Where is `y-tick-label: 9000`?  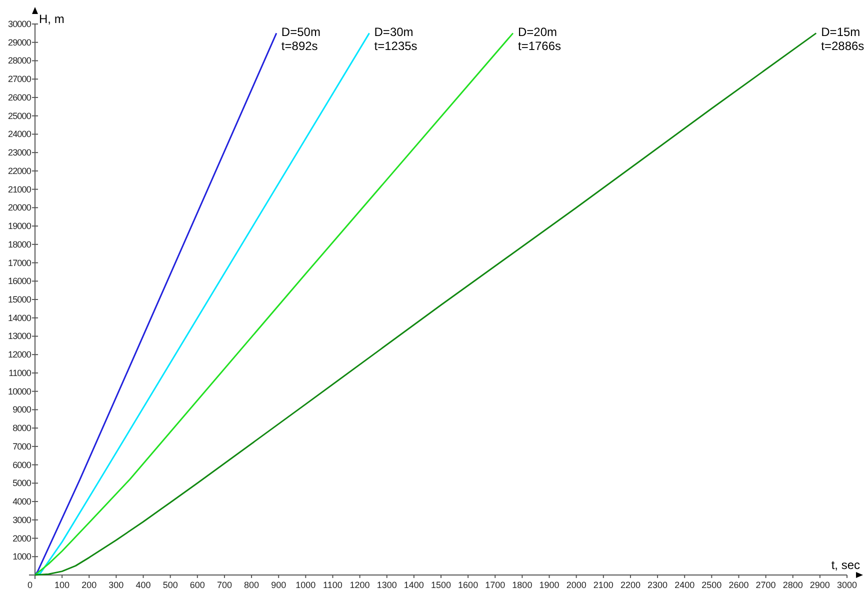 y-tick-label: 9000 is located at coordinates (22, 409).